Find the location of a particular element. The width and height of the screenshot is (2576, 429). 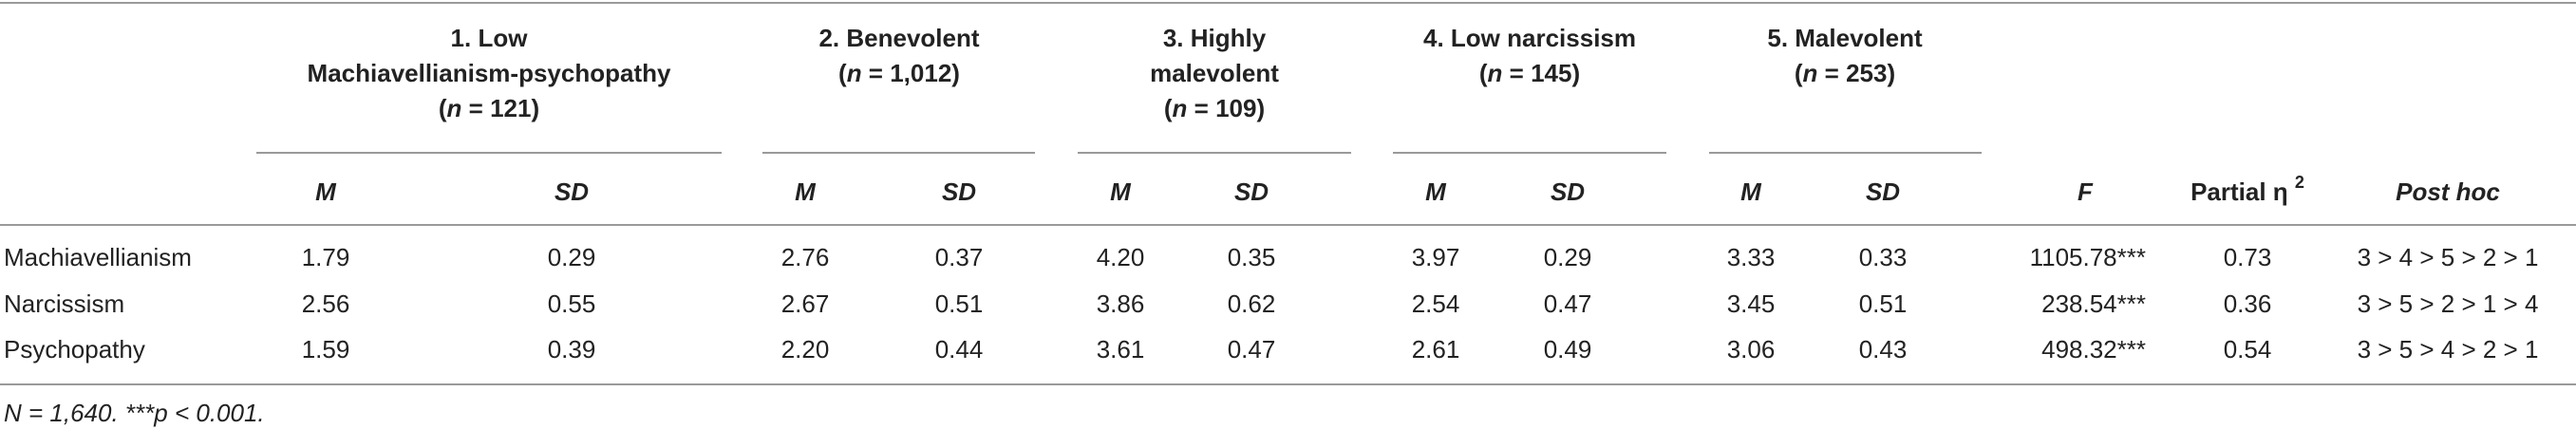

f-value: 498.32*** is located at coordinates (2093, 349).